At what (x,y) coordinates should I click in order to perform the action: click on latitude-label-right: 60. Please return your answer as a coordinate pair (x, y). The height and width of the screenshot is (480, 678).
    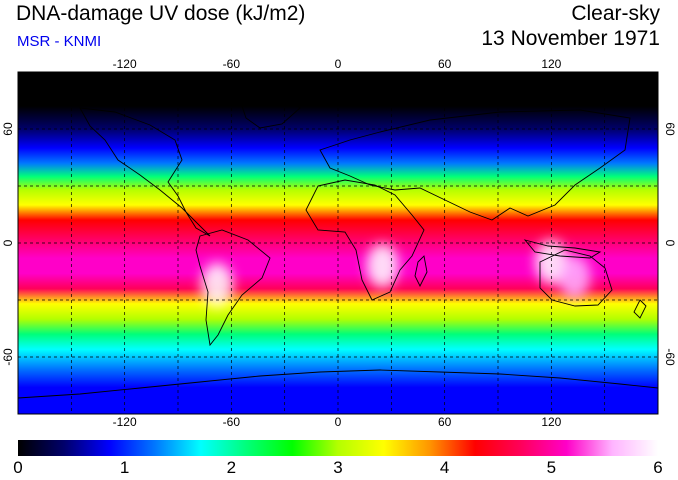
    Looking at the image, I should click on (670, 129).